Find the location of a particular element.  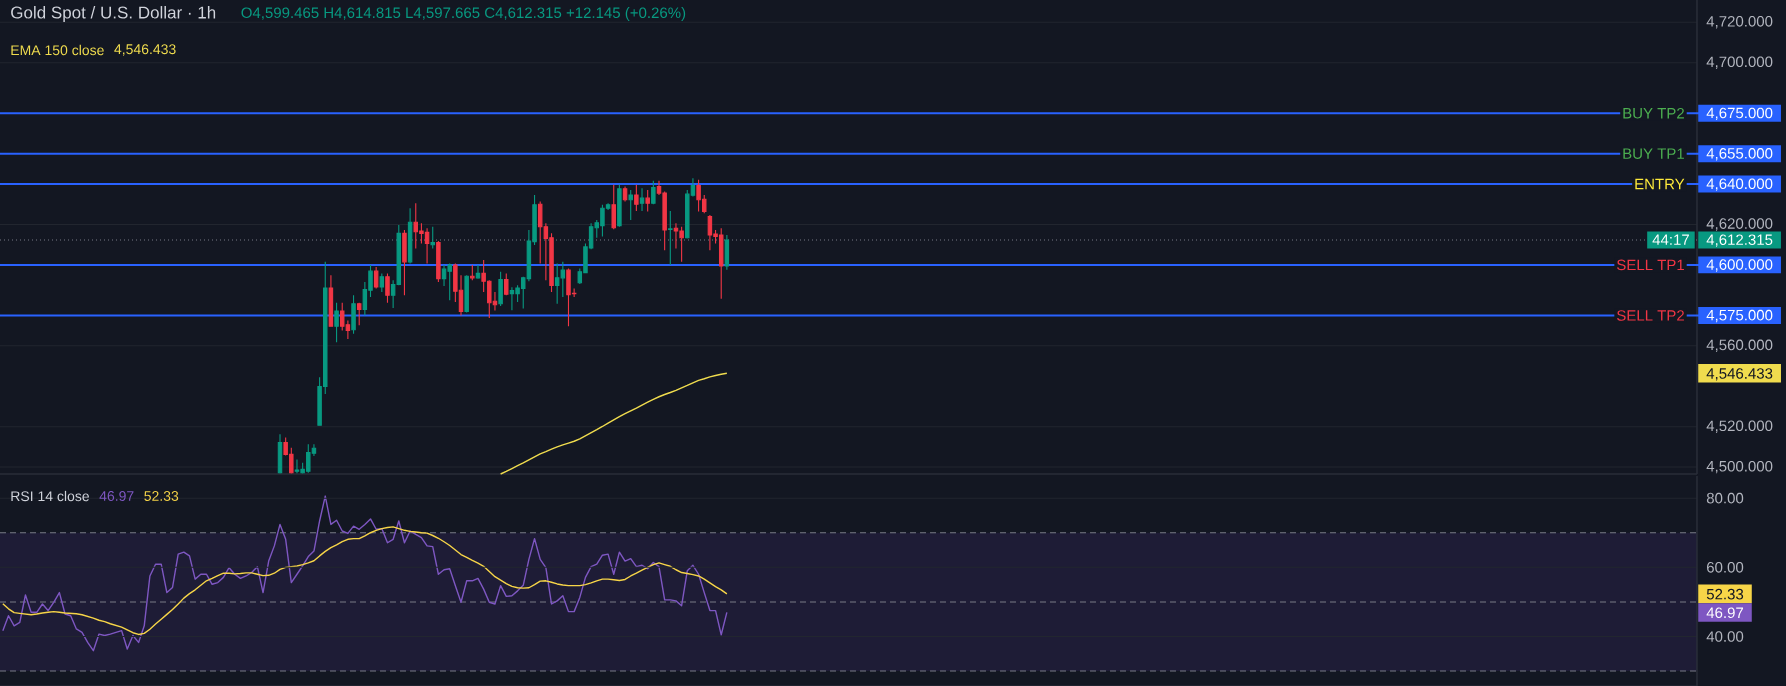

ref-line-label: ENTRY is located at coordinates (1660, 184).